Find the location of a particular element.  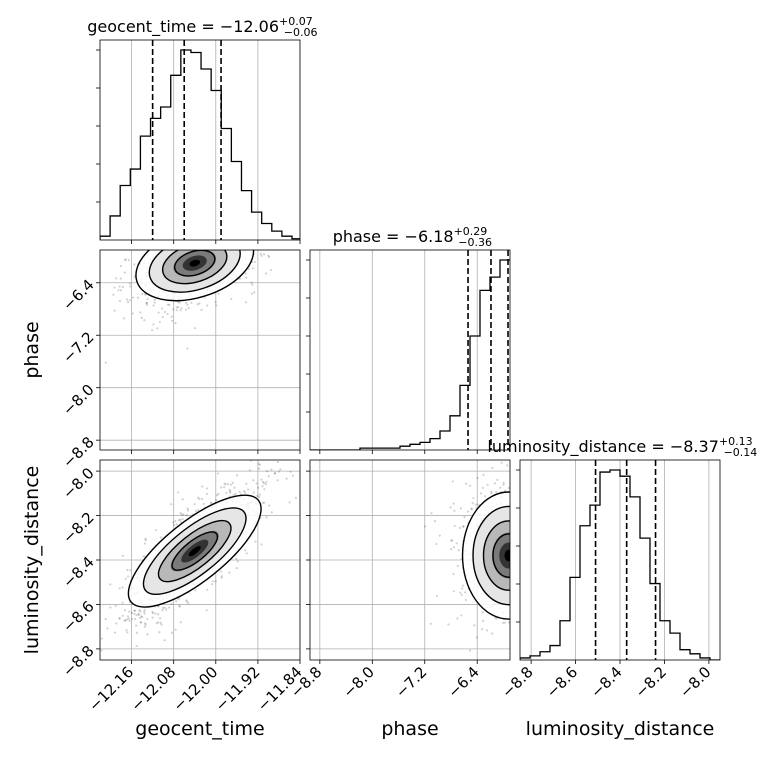

histogram-geocent_time is located at coordinates (200, 140).